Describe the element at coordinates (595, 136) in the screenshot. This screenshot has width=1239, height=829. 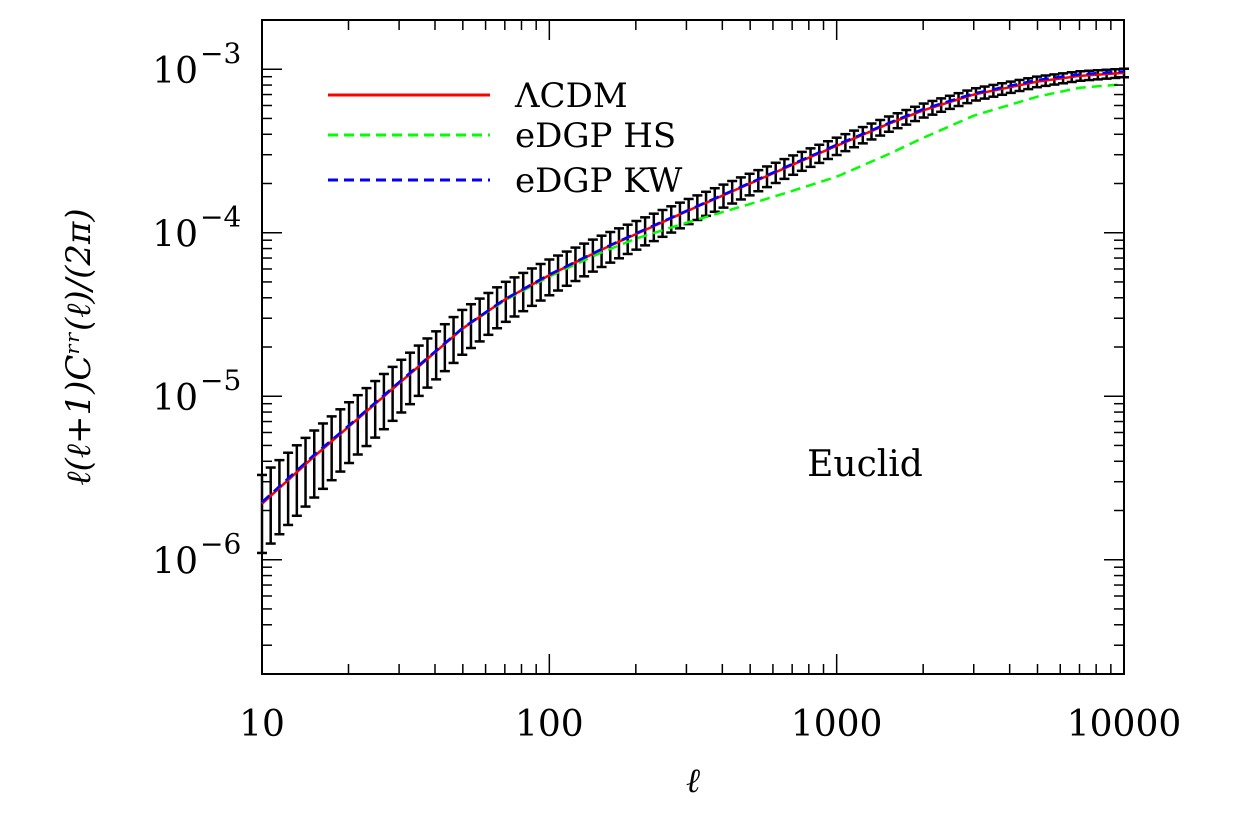
I see `legend-label: eDGP HS` at that location.